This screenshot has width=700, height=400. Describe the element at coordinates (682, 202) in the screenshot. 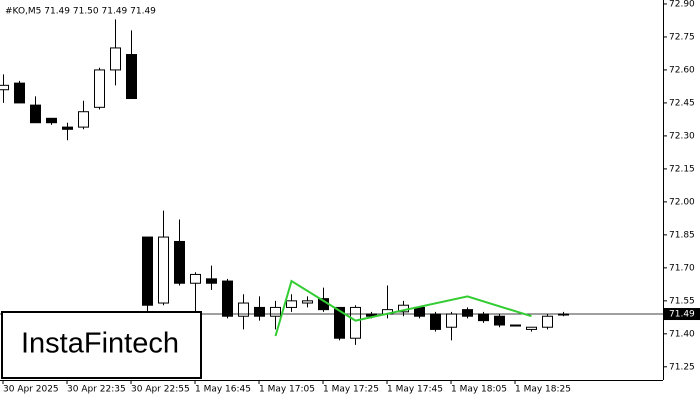

I see `y-tick-label: 72.00` at that location.